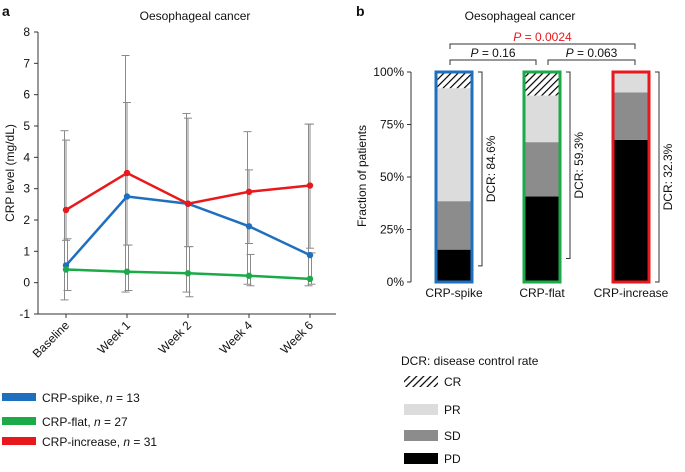  Describe the element at coordinates (542, 293) in the screenshot. I see `chart-b-xtick-label: CRP-flat` at that location.